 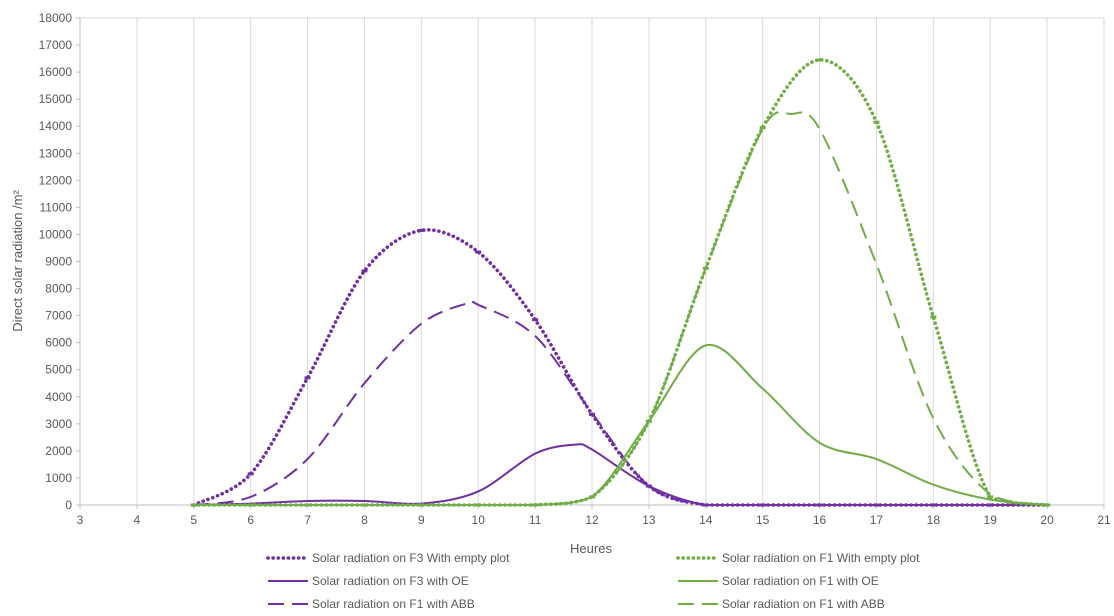 I want to click on y-tick-label: 4000, so click(x=58, y=397).